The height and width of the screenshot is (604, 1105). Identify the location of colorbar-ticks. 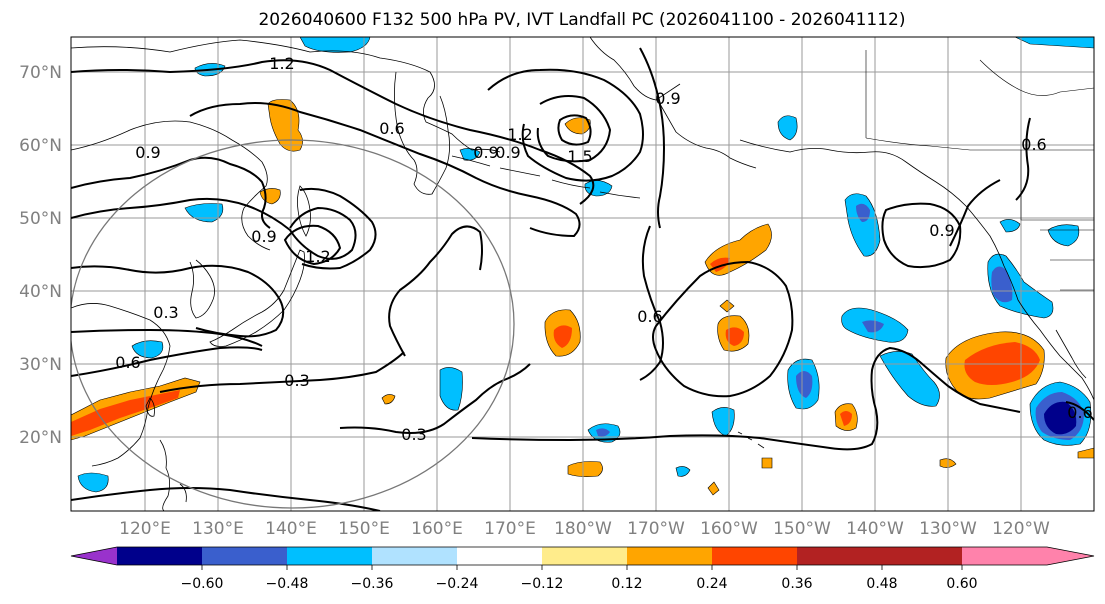
(582, 567).